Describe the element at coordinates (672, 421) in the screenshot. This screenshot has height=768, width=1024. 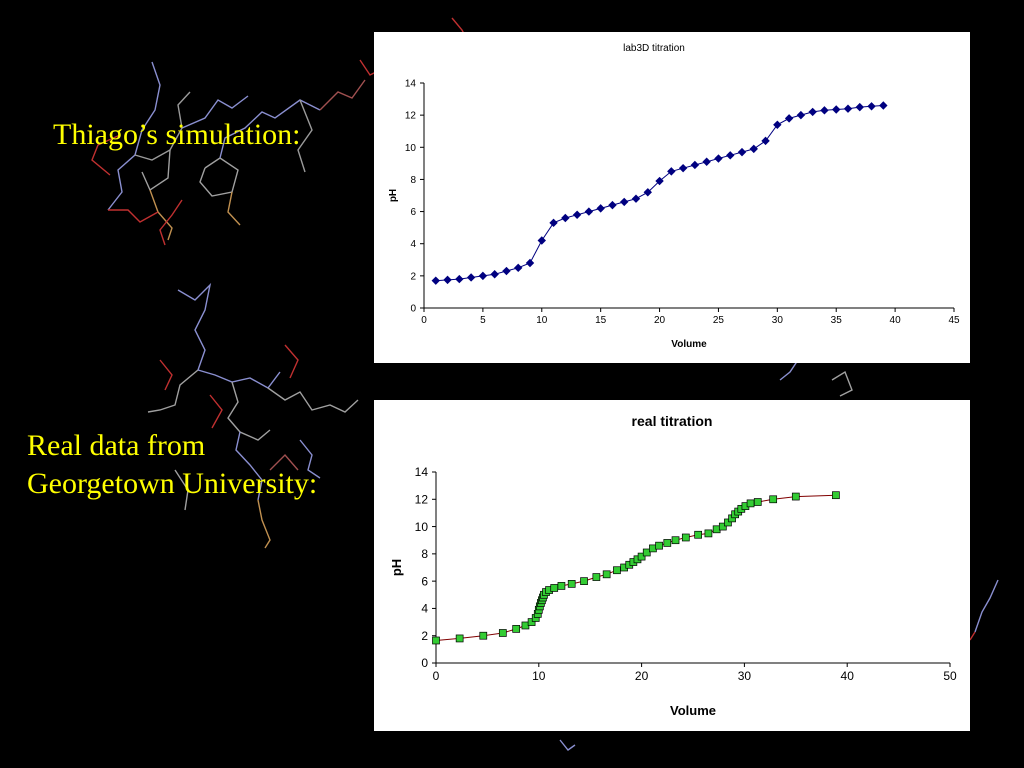
I see `chart-title: real titration` at that location.